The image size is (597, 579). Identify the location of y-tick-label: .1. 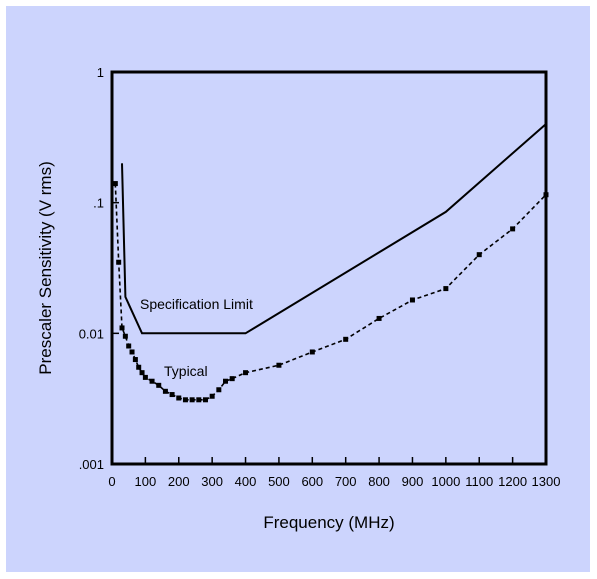
(98, 203).